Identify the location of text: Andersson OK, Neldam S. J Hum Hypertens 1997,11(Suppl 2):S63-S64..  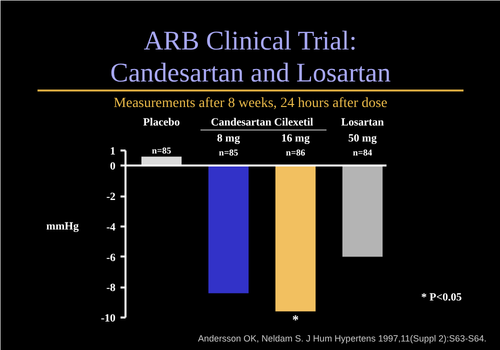
(342, 339).